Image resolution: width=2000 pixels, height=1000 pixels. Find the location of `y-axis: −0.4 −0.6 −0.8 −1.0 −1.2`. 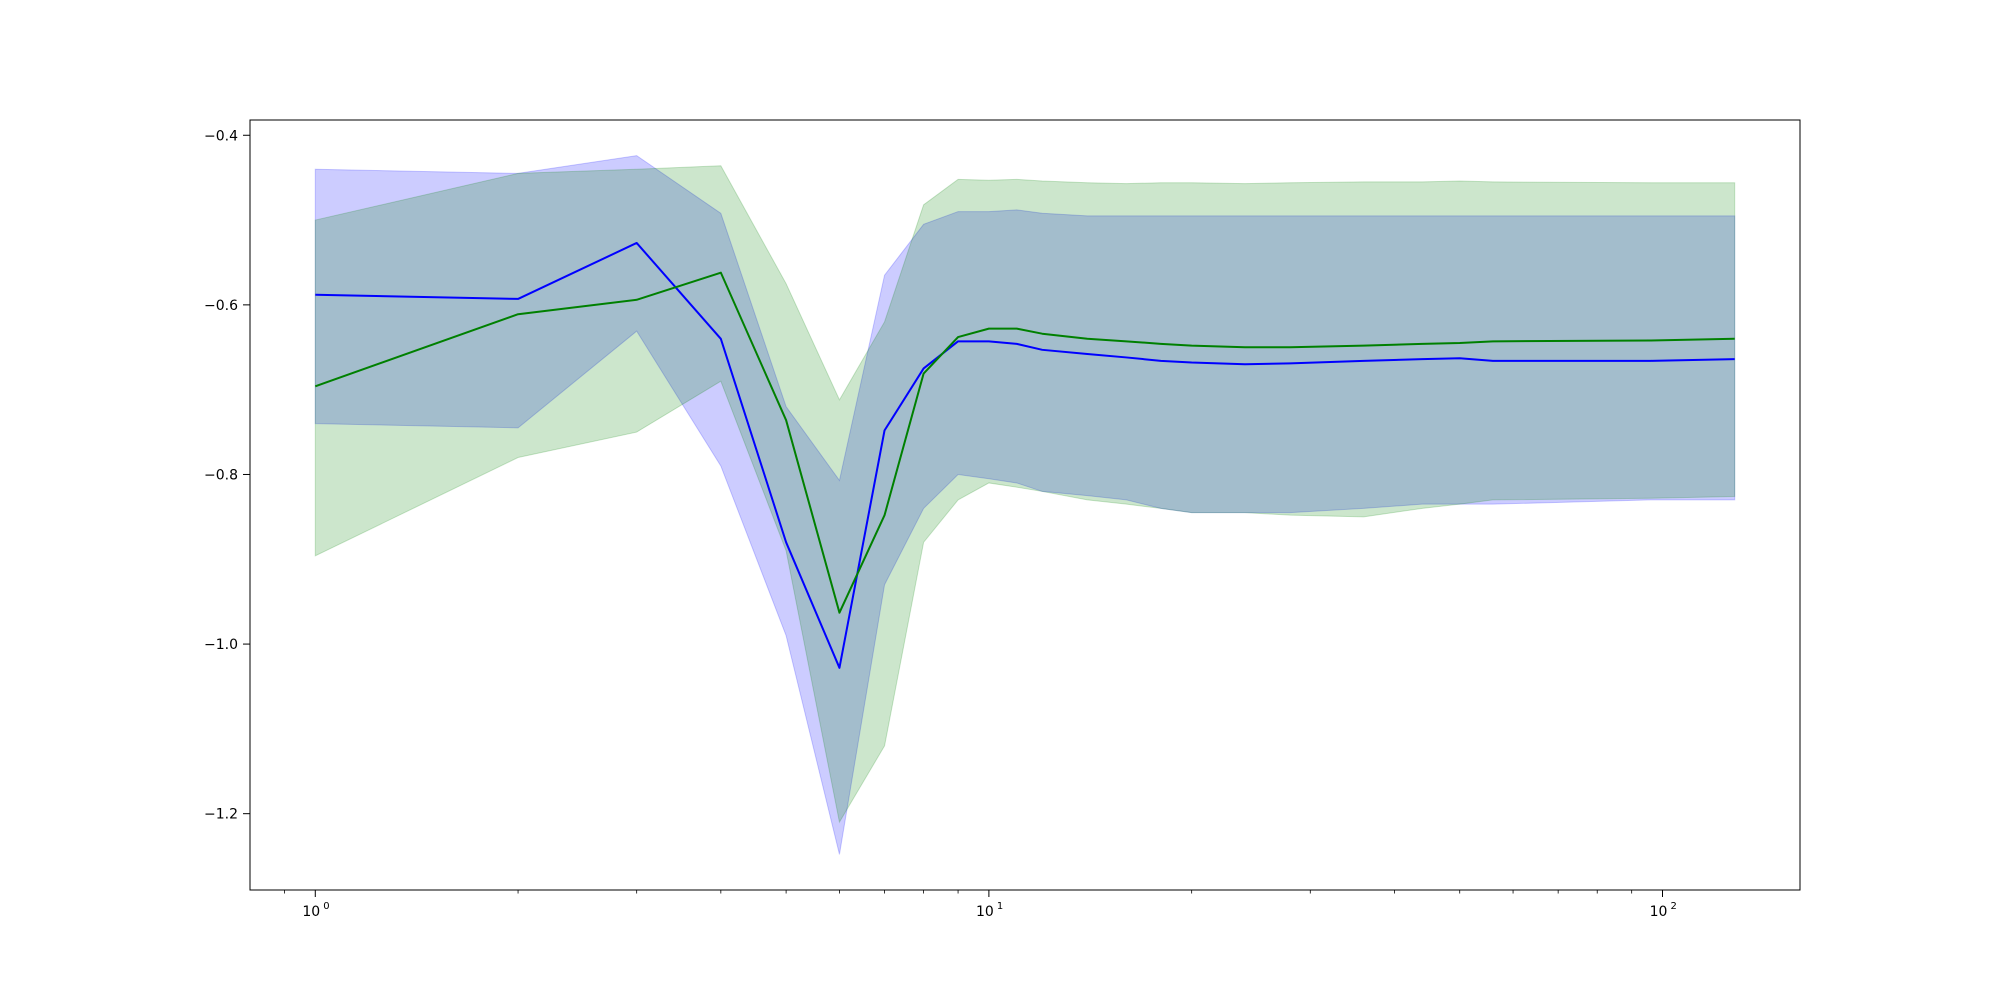

y-axis: −0.4 −0.6 −0.8 −1.0 −1.2 is located at coordinates (227, 475).